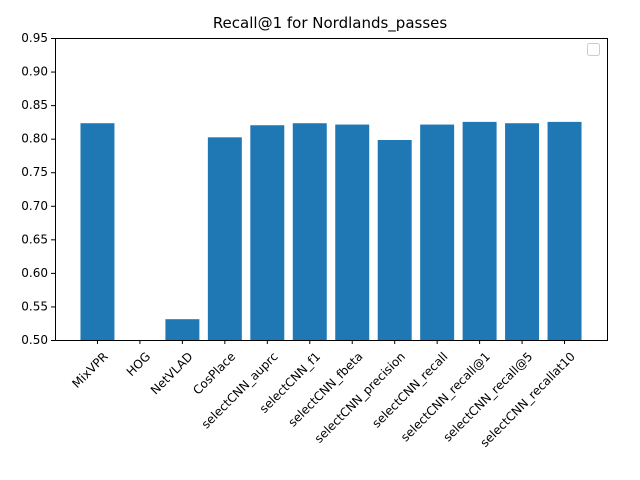 This screenshot has width=640, height=480. I want to click on bar-mixvpr, so click(97, 231).